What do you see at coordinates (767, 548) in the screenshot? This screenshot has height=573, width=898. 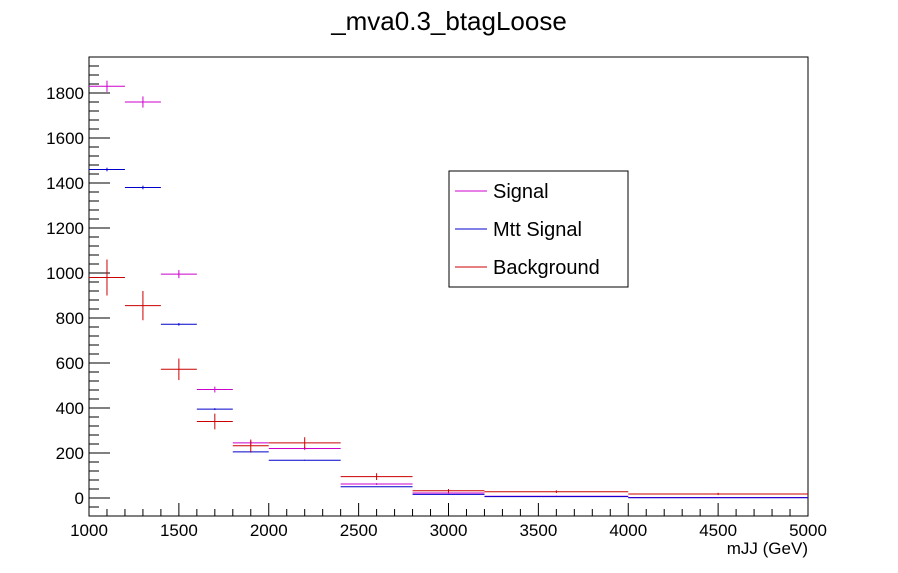 I see `x-axis-label: mJJ (GeV)` at bounding box center [767, 548].